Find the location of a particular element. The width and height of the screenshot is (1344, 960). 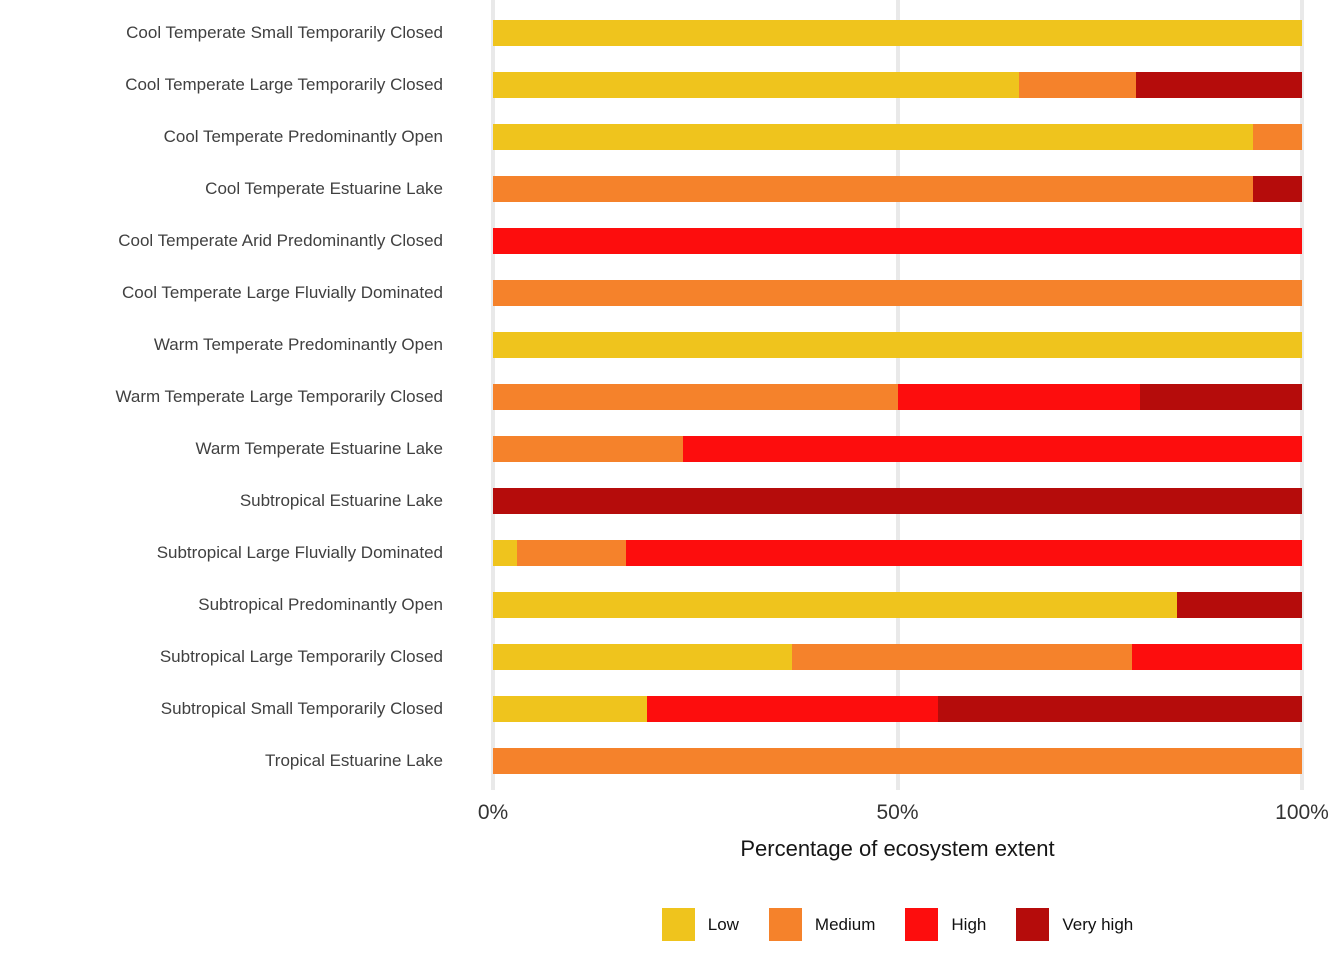

chart-row: Warm Temperate Predominantly Open is located at coordinates (672, 345).